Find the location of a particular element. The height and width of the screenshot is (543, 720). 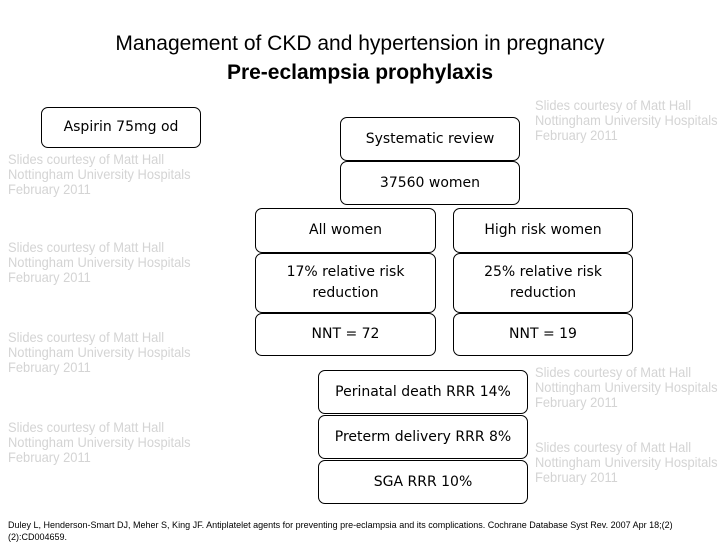

aspirin-box: Aspirin 75mg od is located at coordinates (121, 127).